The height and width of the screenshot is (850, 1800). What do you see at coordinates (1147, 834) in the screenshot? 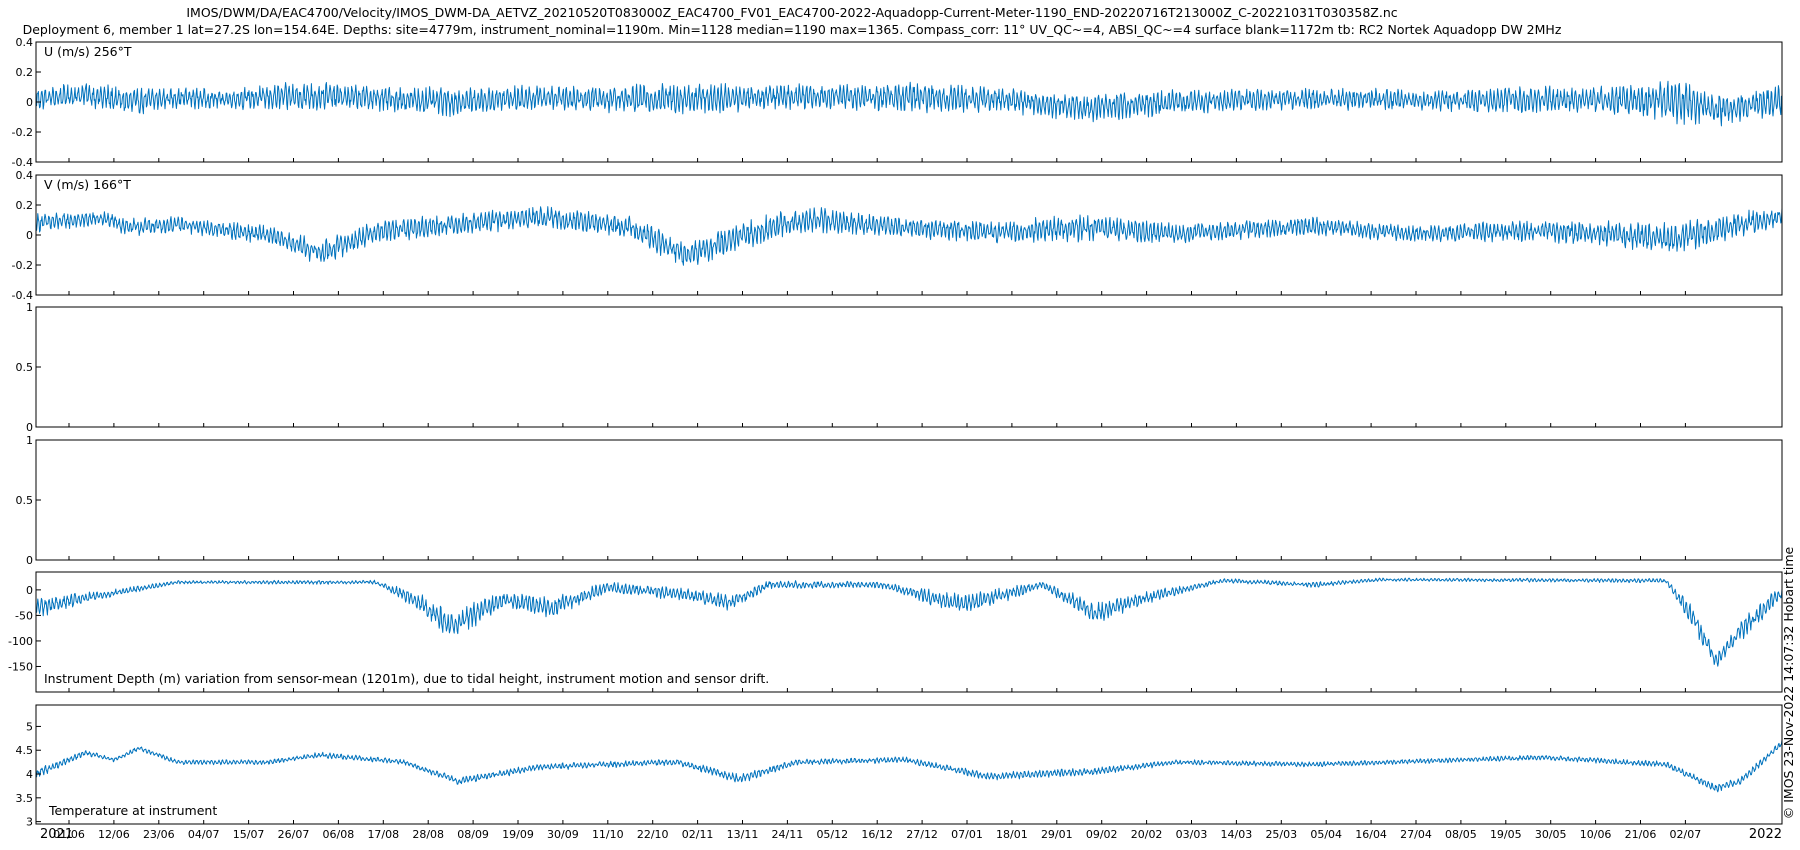
I see `x-tick-label: 20/02` at bounding box center [1147, 834].